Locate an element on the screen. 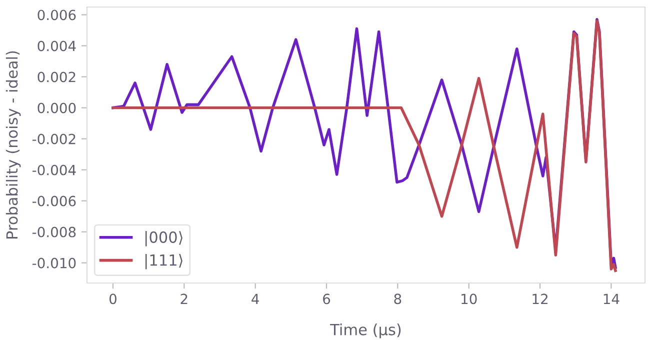 This screenshot has height=340, width=652. y-tick-label: 0.004 is located at coordinates (57, 46).